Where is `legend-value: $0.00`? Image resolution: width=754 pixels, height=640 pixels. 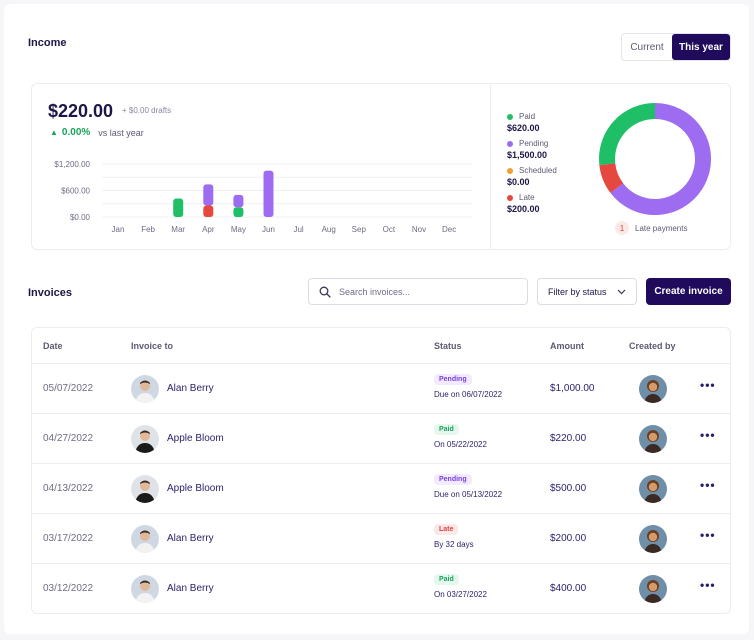 legend-value: $0.00 is located at coordinates (518, 182).